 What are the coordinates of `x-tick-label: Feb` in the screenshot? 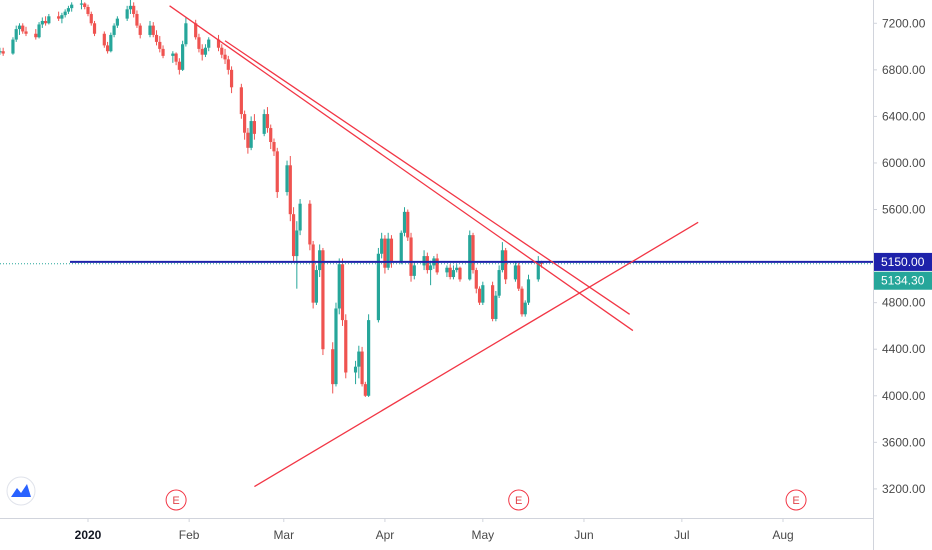 It's located at (189, 535).